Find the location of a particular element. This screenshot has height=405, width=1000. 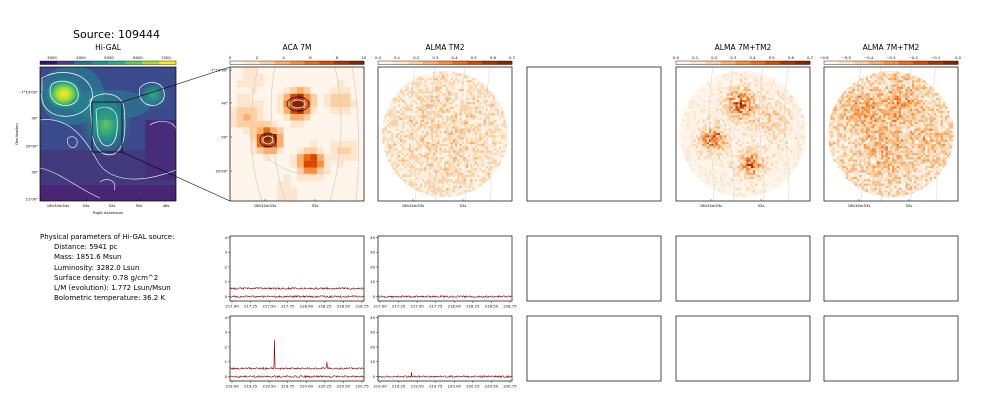

aca7m-title: ACA 7M is located at coordinates (297, 47).